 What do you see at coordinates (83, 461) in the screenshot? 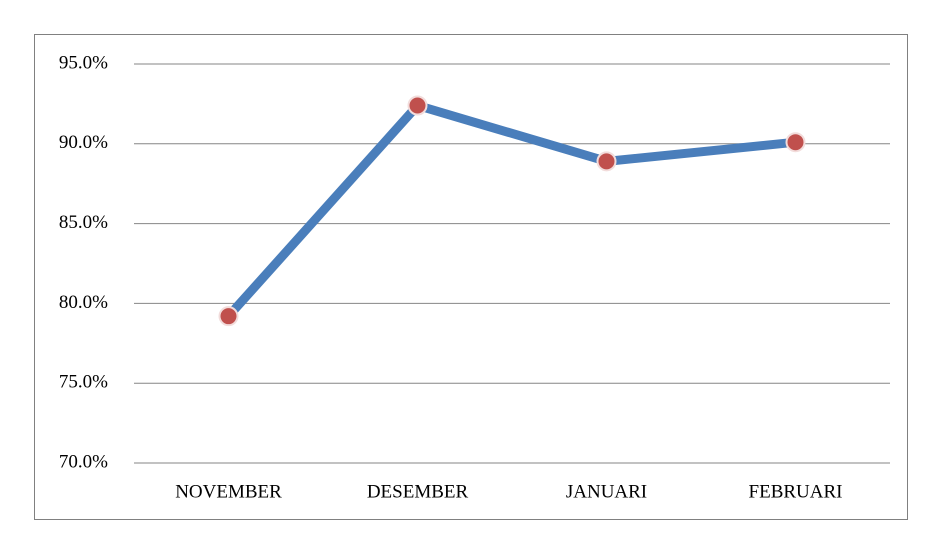
I see `y-tick-label: 70.0%` at bounding box center [83, 461].